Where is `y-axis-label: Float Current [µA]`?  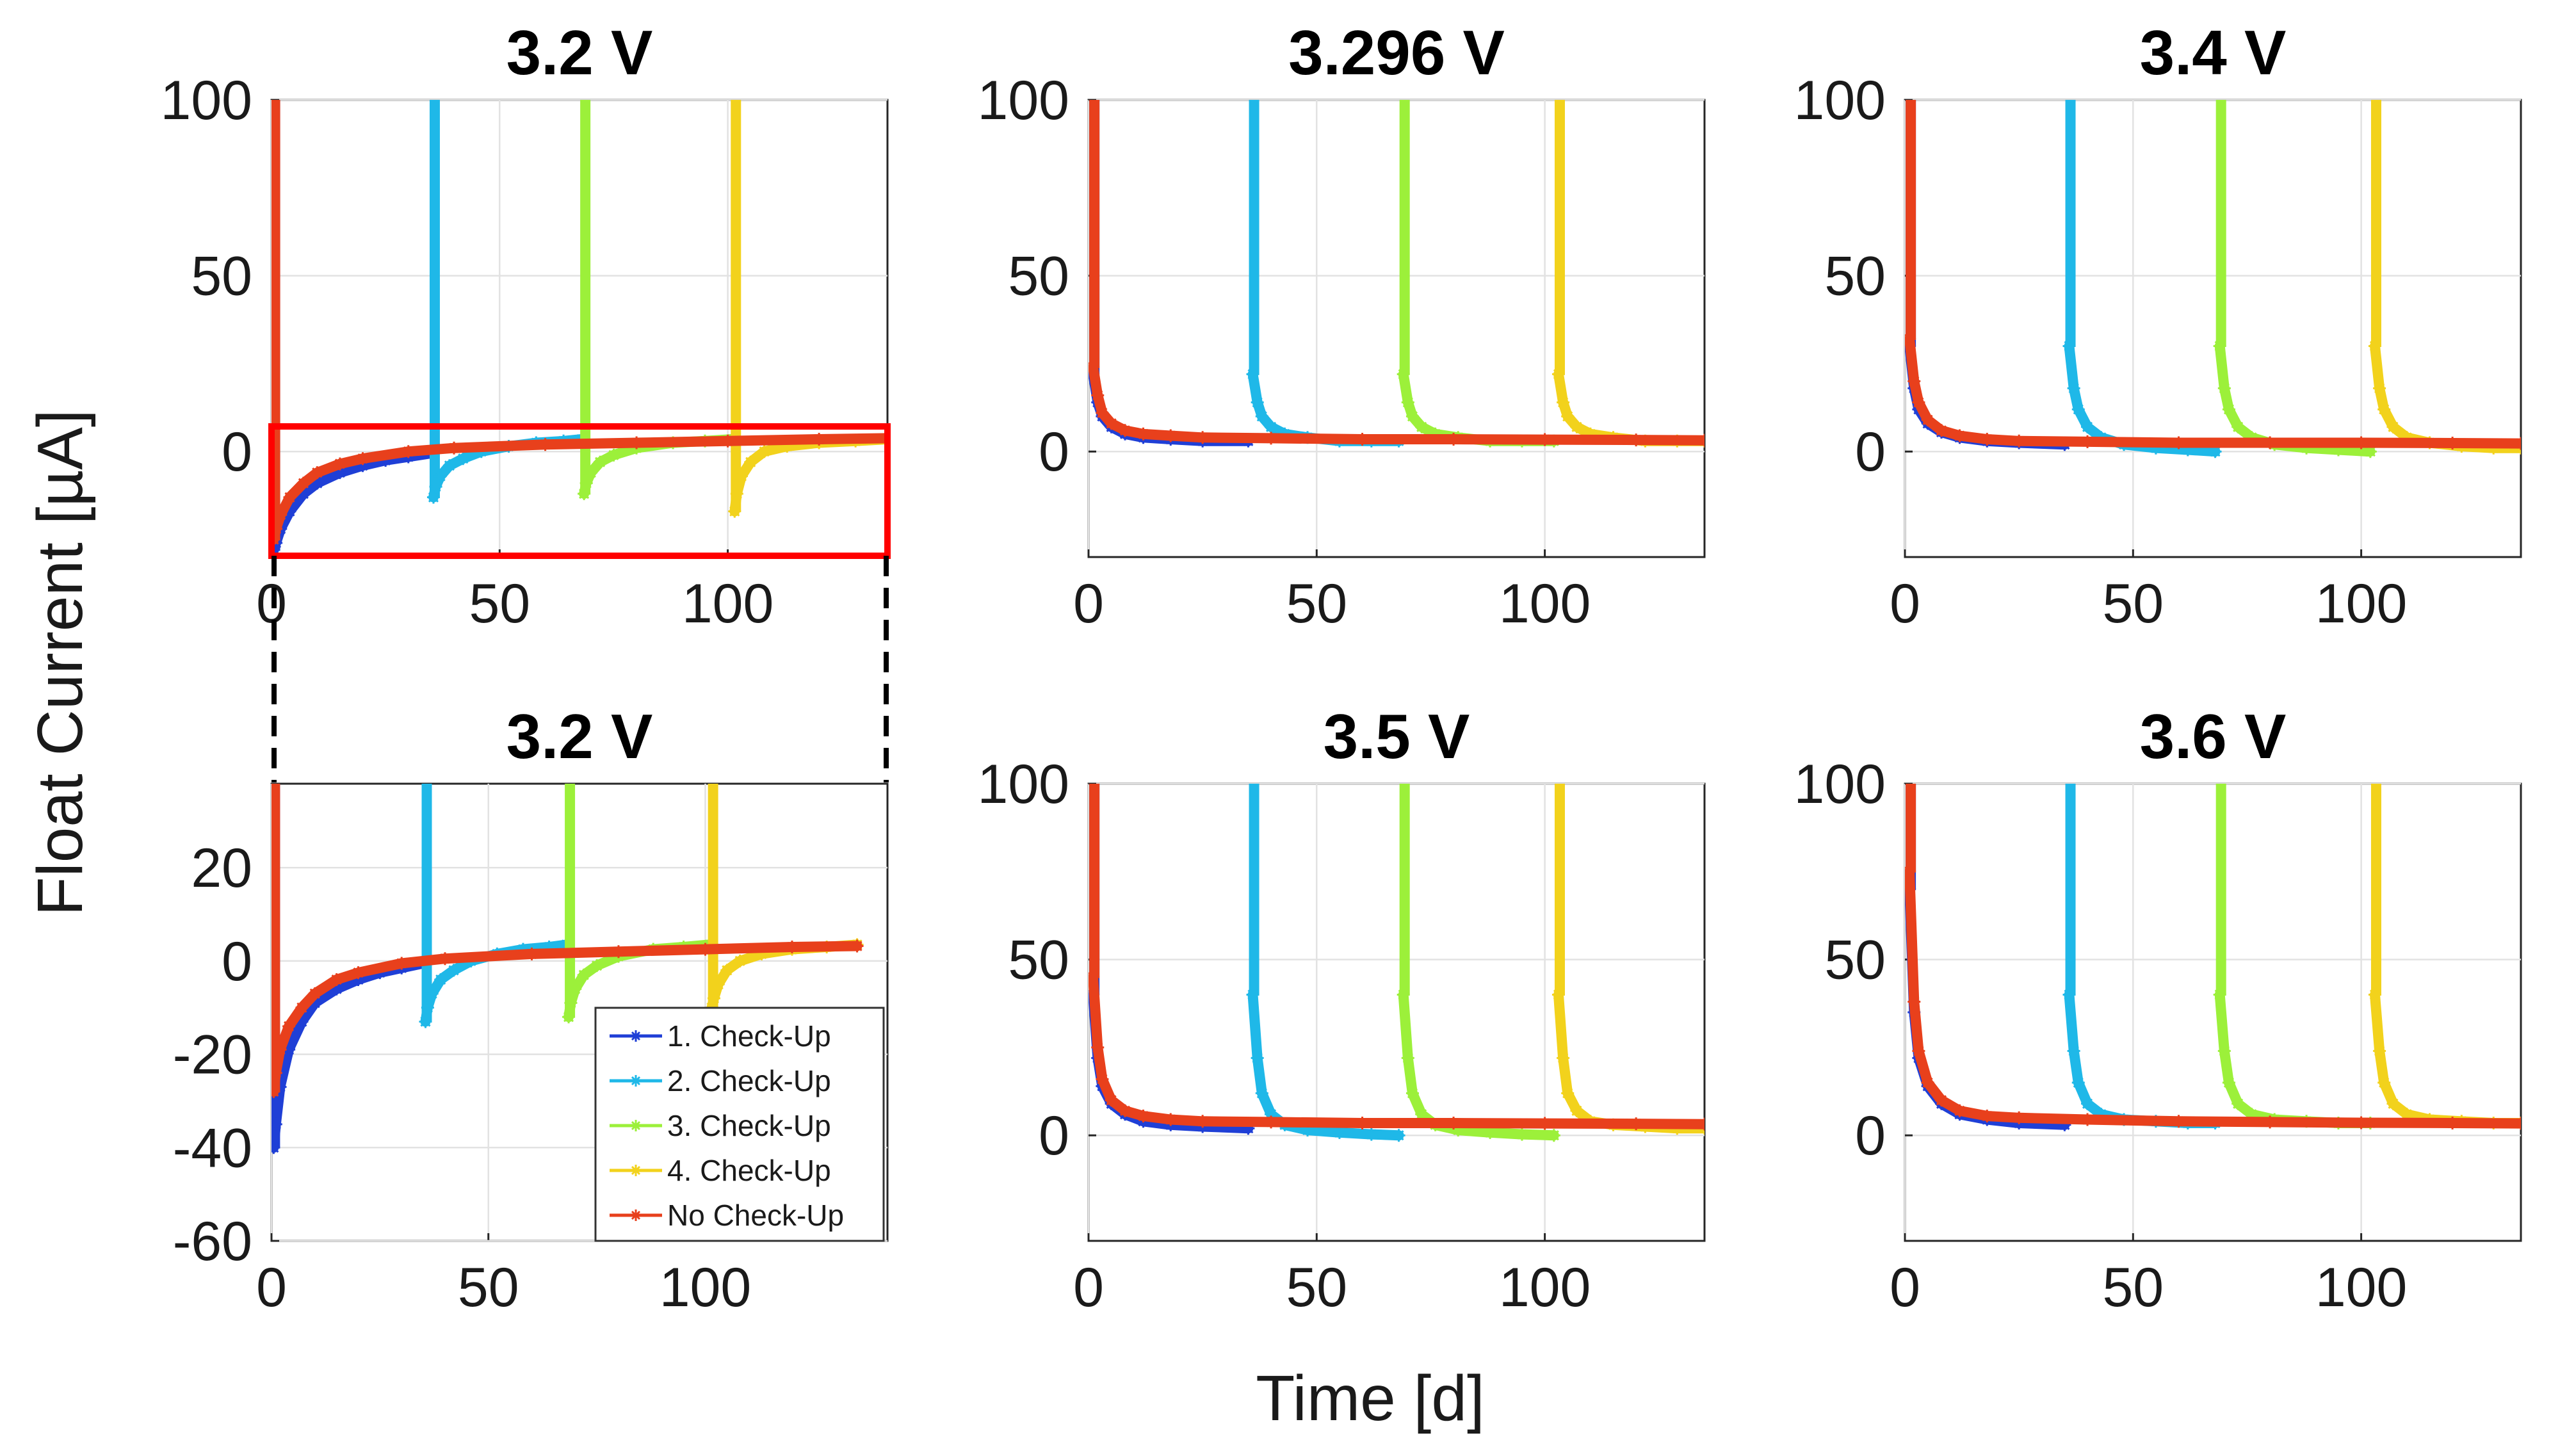
y-axis-label: Float Current [µA] is located at coordinates (60, 662).